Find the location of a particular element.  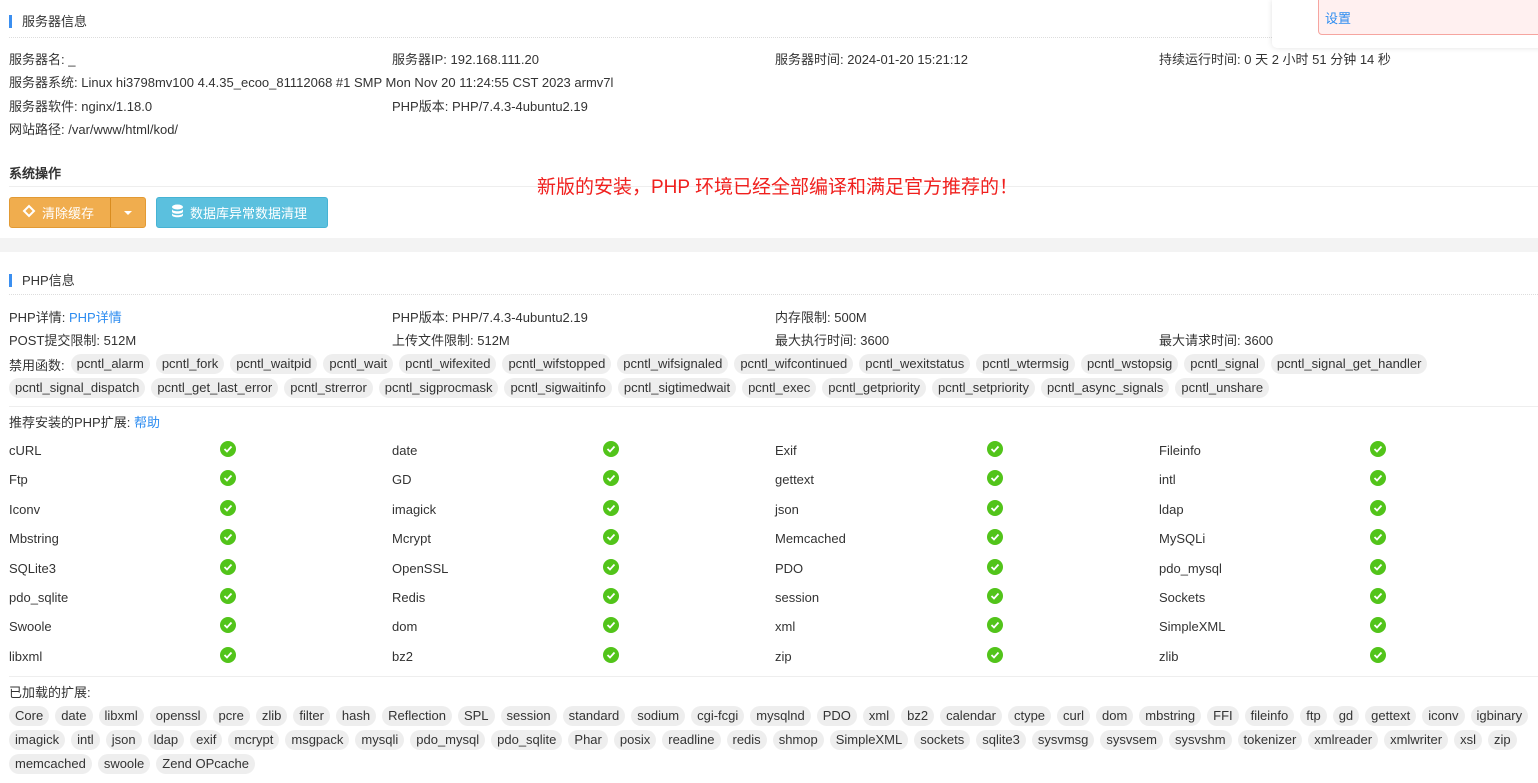

recommended-ext-name: ldap is located at coordinates (1171, 509).